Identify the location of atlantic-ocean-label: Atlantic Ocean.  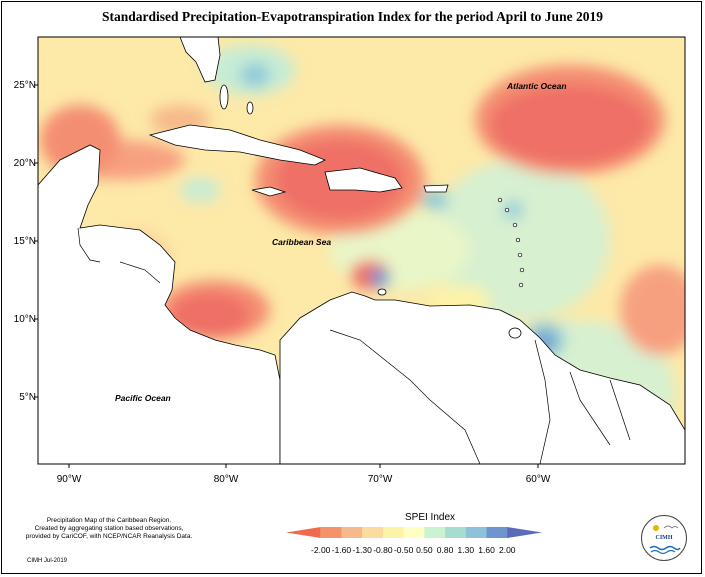
(537, 86).